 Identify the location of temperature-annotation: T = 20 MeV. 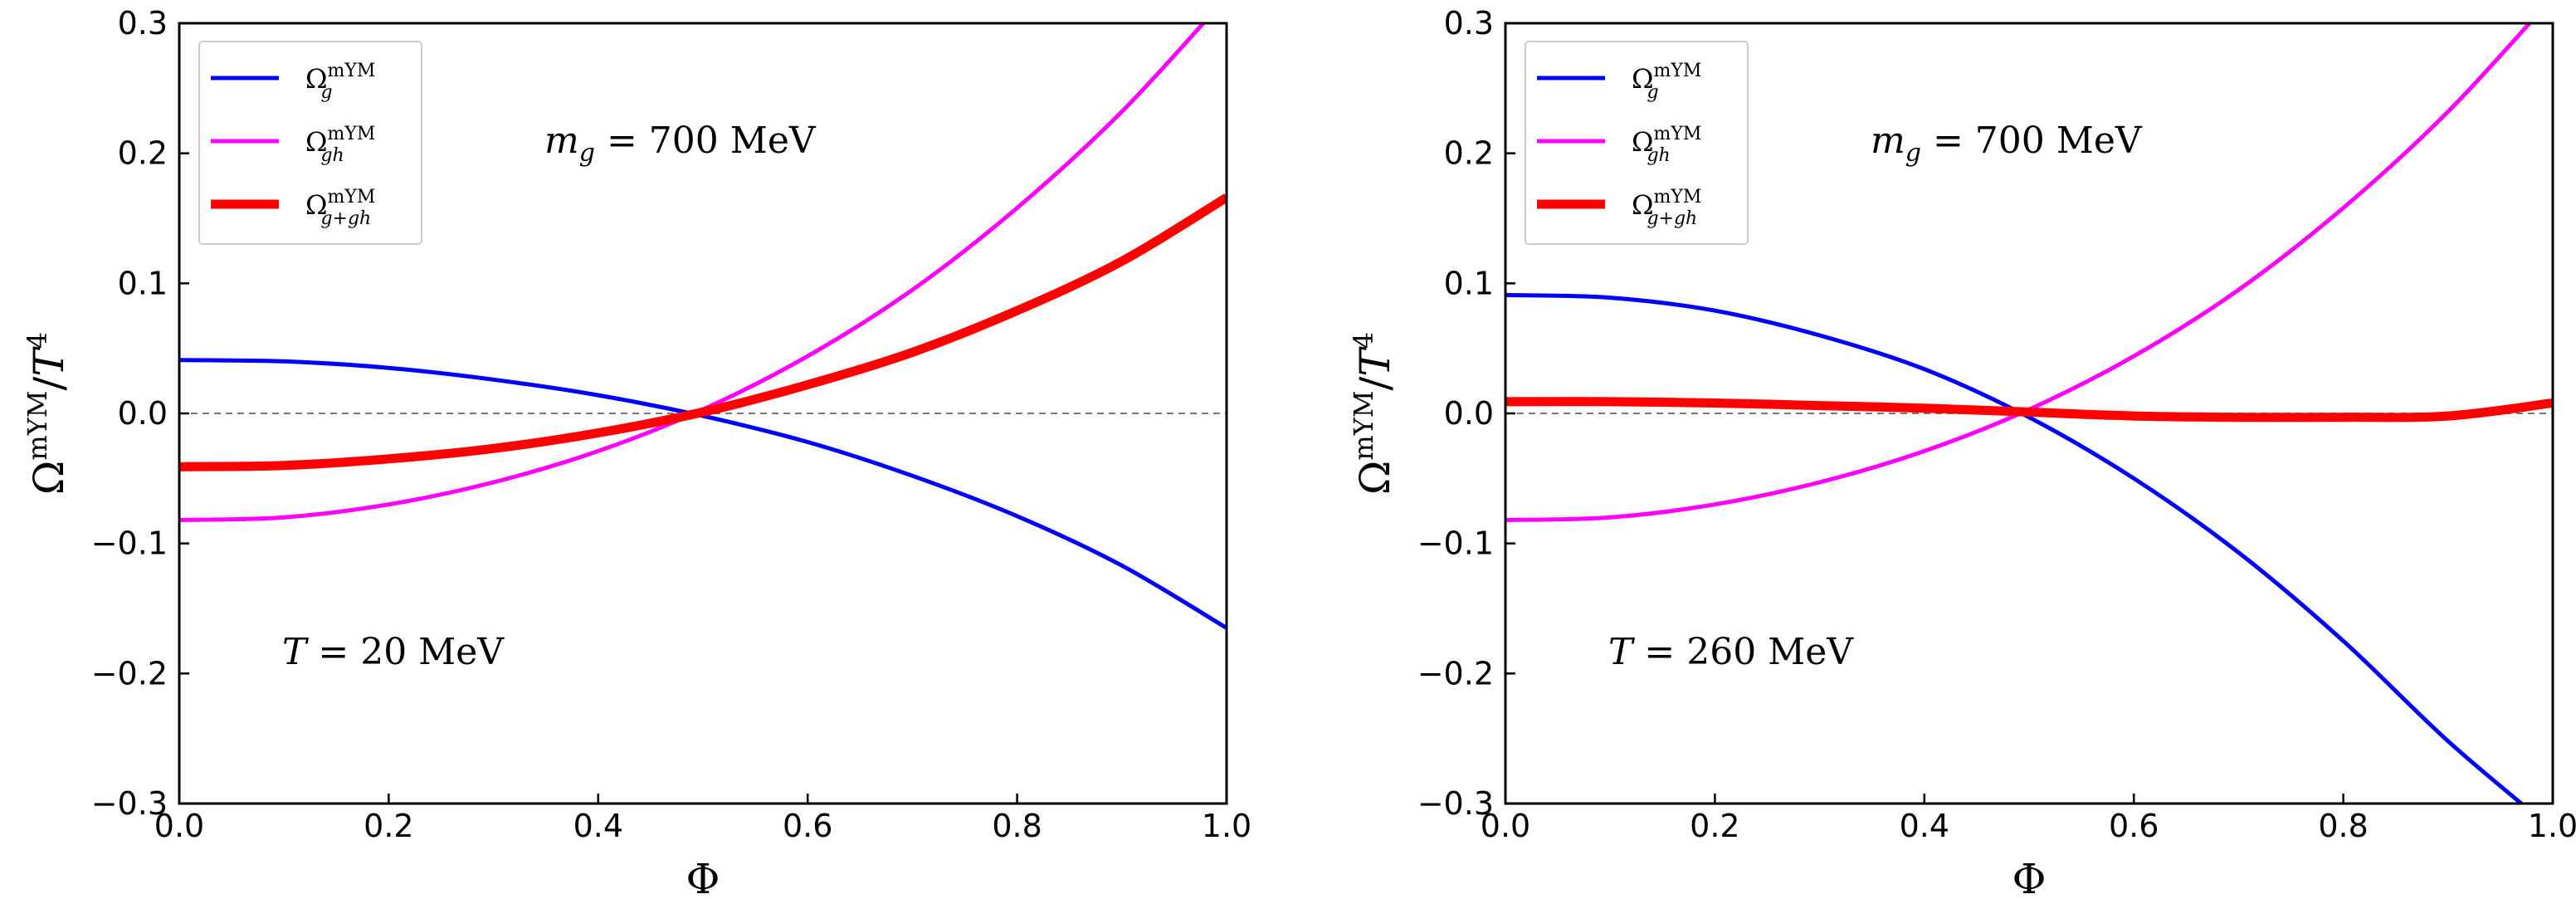
(393, 652).